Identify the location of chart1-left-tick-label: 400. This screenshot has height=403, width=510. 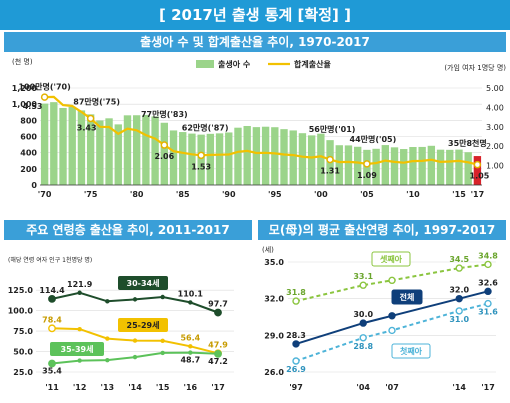
(28, 153).